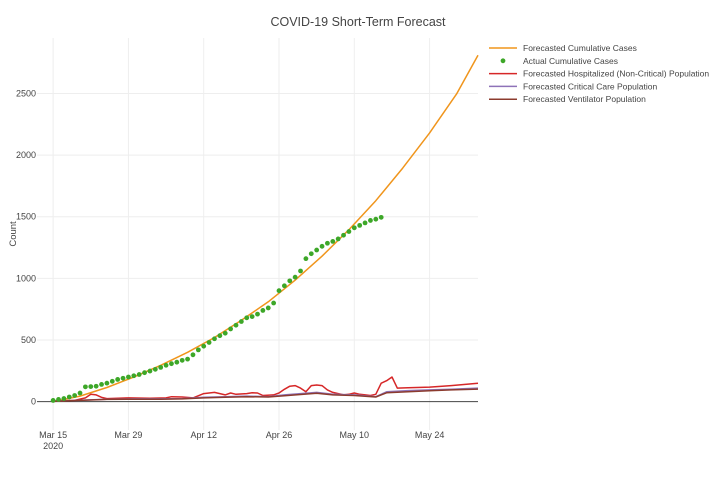 The image size is (720, 480). What do you see at coordinates (26, 93) in the screenshot?
I see `y-tick-label: 2500` at bounding box center [26, 93].